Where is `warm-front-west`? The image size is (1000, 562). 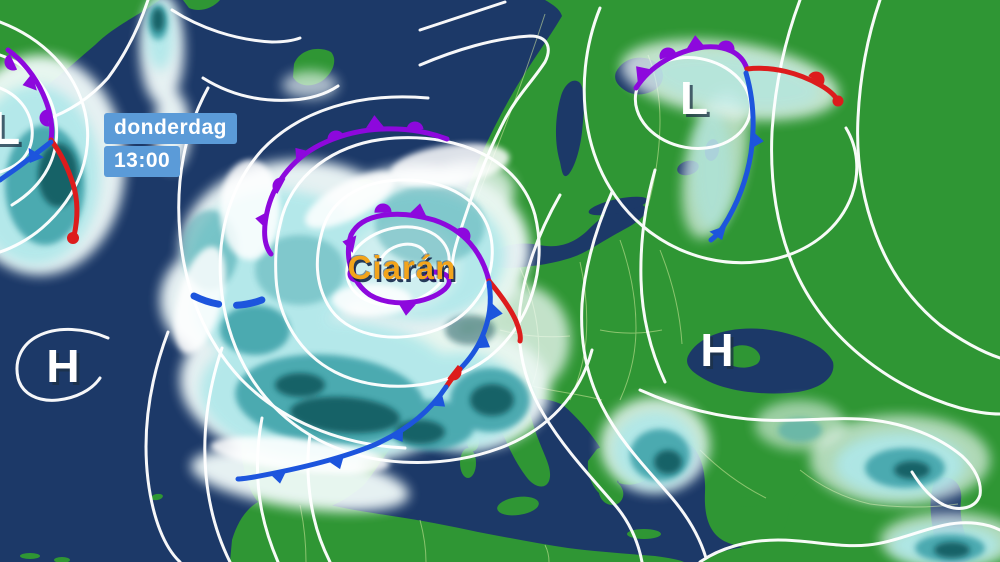 warm-front-west is located at coordinates (64, 190).